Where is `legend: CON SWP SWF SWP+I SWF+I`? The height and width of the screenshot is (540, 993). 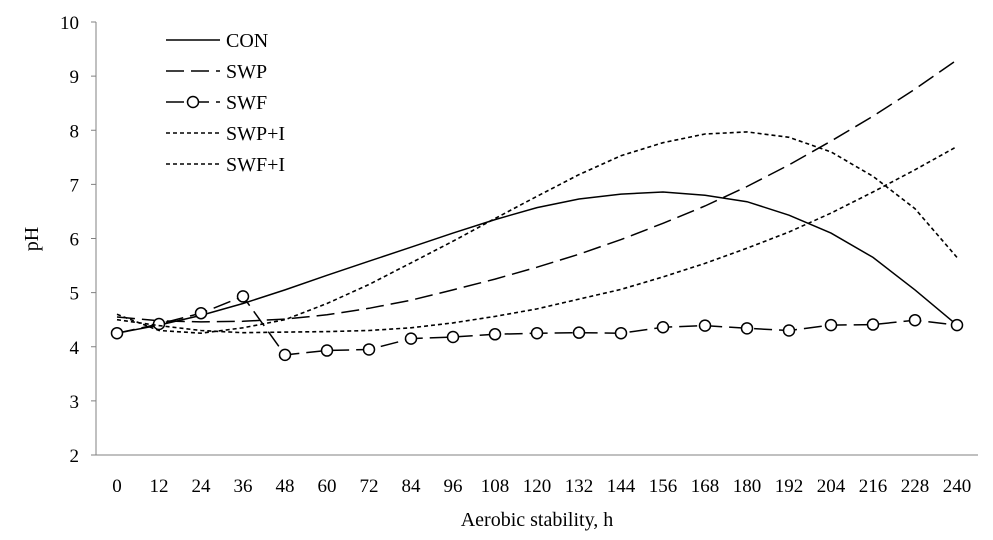 legend: CON SWP SWF SWP+I SWF+I is located at coordinates (225, 103).